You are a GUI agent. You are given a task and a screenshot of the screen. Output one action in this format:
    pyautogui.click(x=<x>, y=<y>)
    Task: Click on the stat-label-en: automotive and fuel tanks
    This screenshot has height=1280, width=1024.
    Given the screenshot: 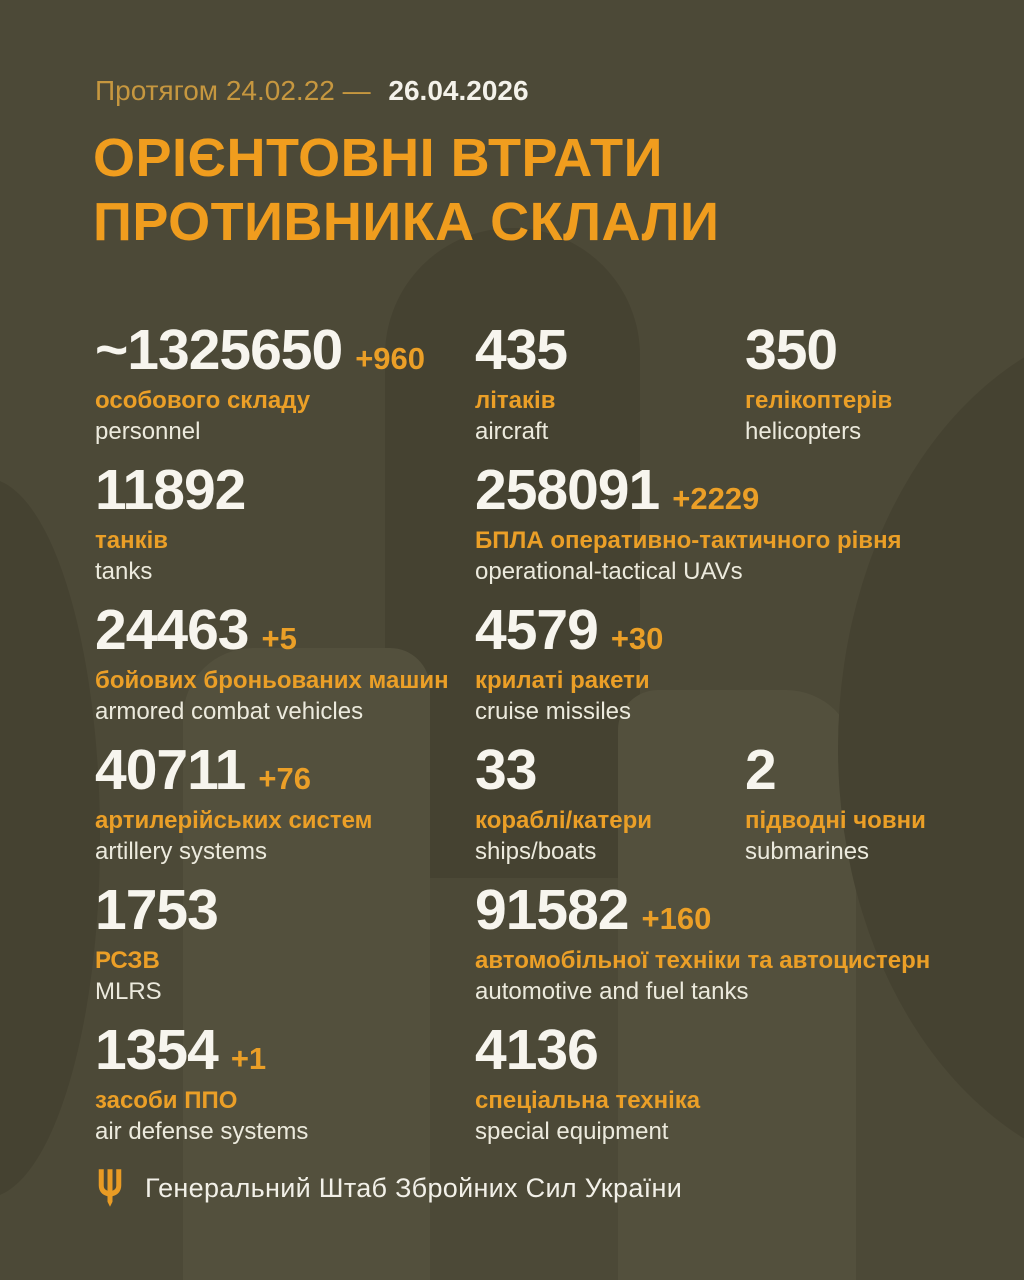 What is the action you would take?
    pyautogui.click(x=612, y=991)
    